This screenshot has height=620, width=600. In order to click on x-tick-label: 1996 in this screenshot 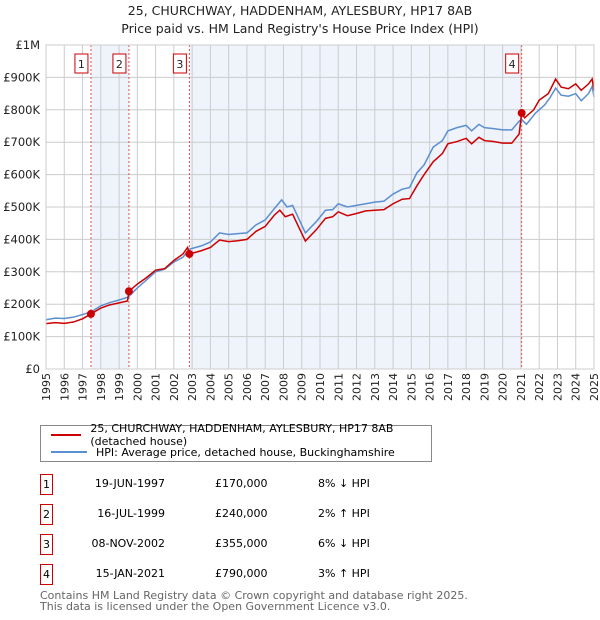, I will do `click(64, 387)`.